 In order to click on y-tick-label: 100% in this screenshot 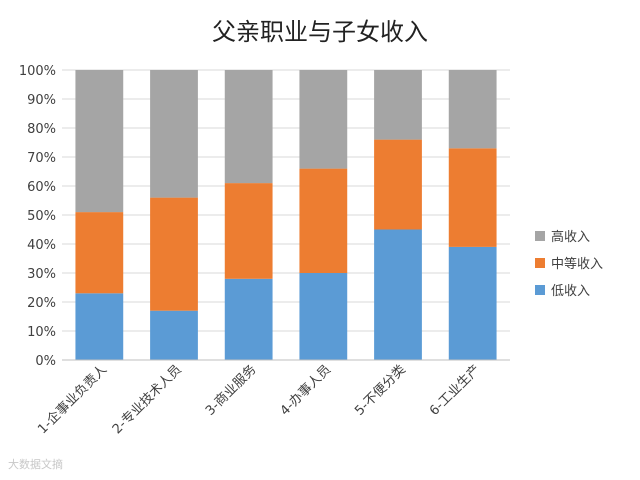, I will do `click(37, 71)`.